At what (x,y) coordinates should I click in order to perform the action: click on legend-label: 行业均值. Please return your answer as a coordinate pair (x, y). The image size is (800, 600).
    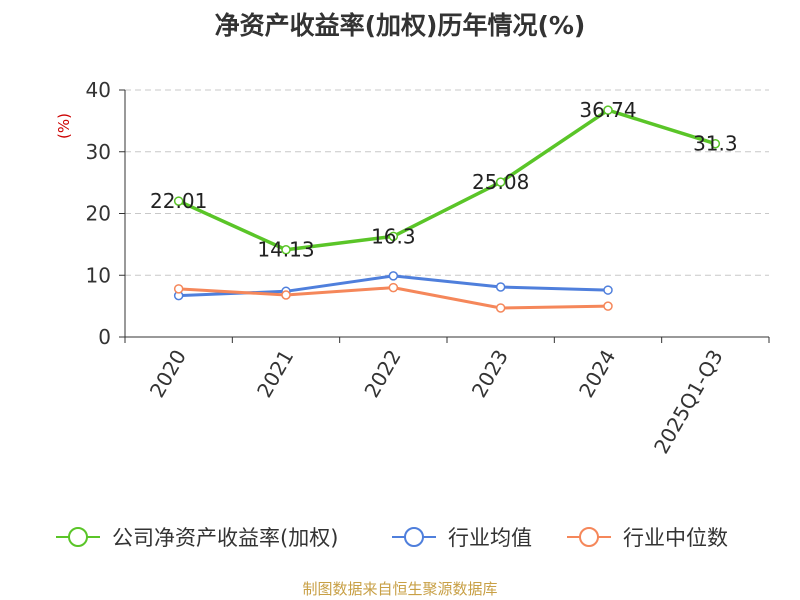
    Looking at the image, I should click on (490, 538).